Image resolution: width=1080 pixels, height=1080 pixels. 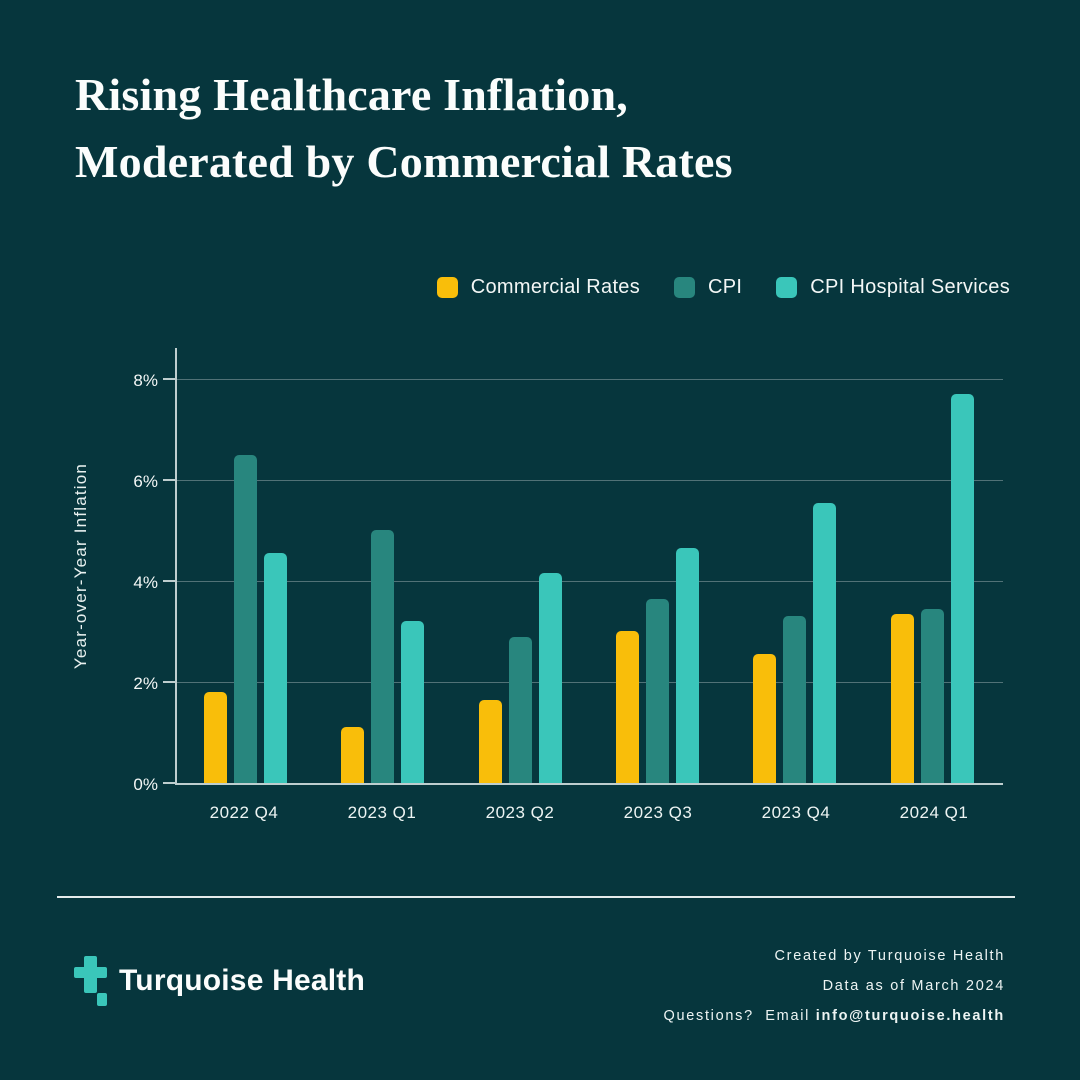 I want to click on credit-created-by: Created by Turquoise Health, so click(x=889, y=956).